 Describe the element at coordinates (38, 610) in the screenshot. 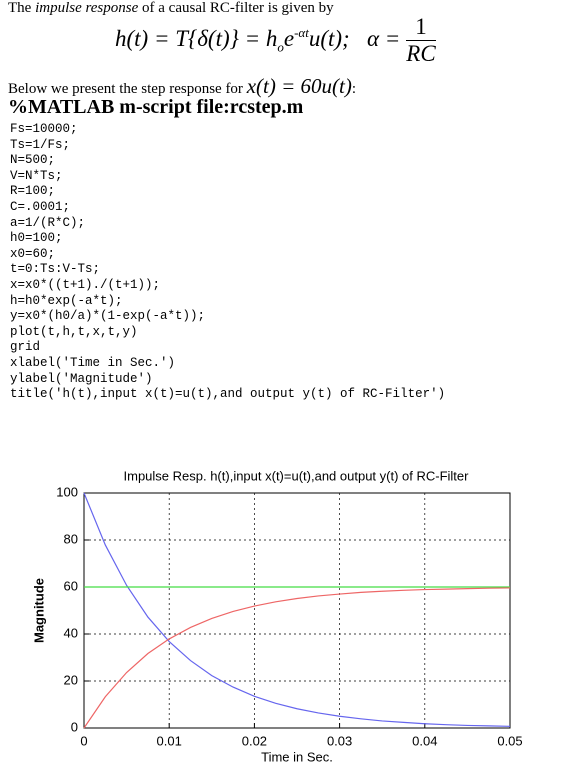

I see `y-axis-label: Magnitude` at that location.